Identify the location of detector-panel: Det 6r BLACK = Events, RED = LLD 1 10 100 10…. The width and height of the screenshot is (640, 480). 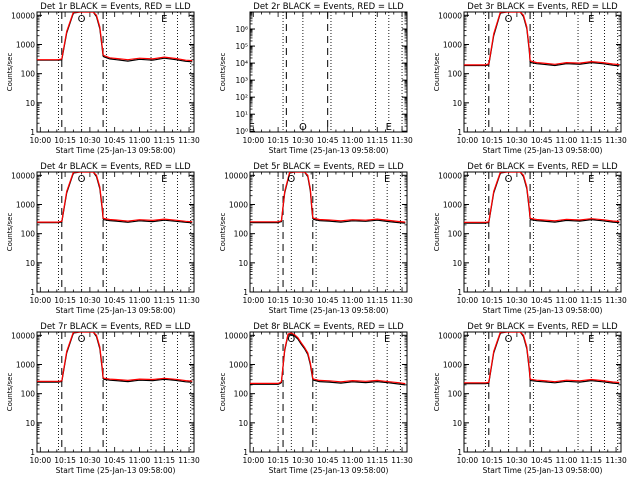
(530, 238).